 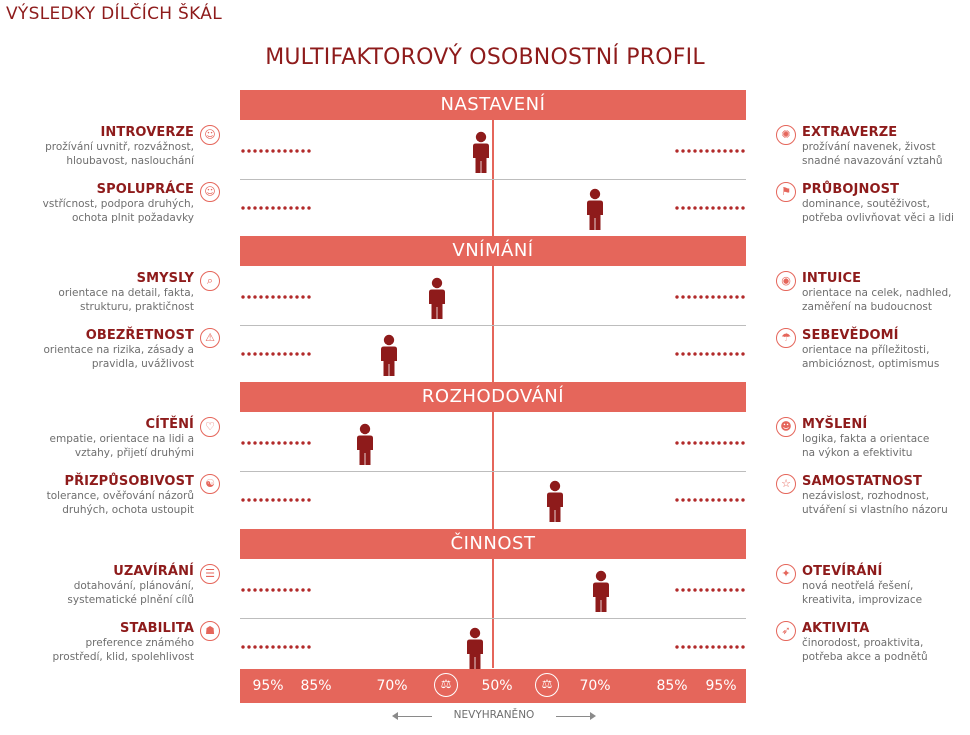 I want to click on tick-label: 95%, so click(x=721, y=686).